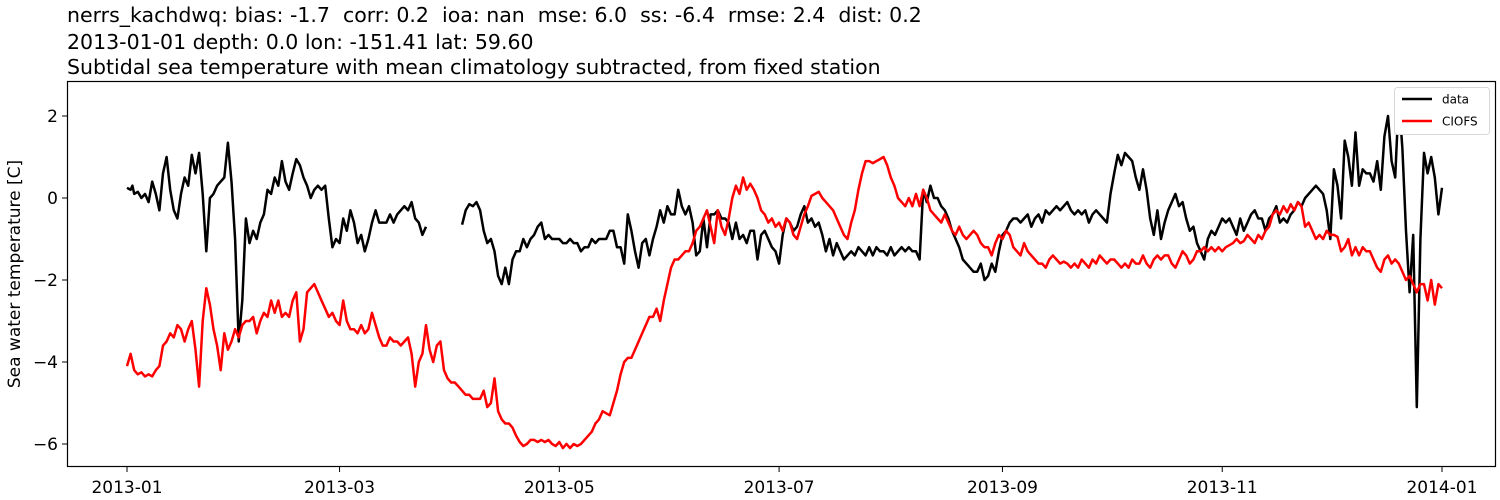  I want to click on x-tick-label: 2013-01, so click(126, 488).